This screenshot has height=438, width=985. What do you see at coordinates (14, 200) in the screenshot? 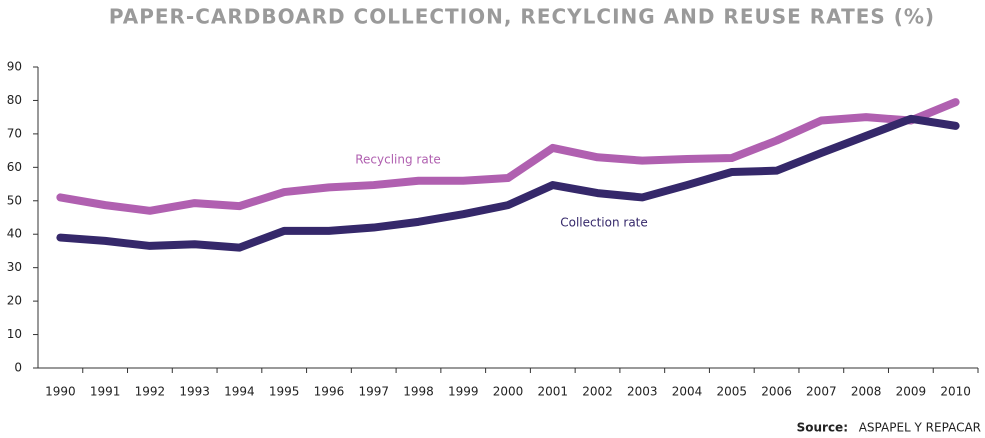
I see `y-tick-label: 50` at bounding box center [14, 200].